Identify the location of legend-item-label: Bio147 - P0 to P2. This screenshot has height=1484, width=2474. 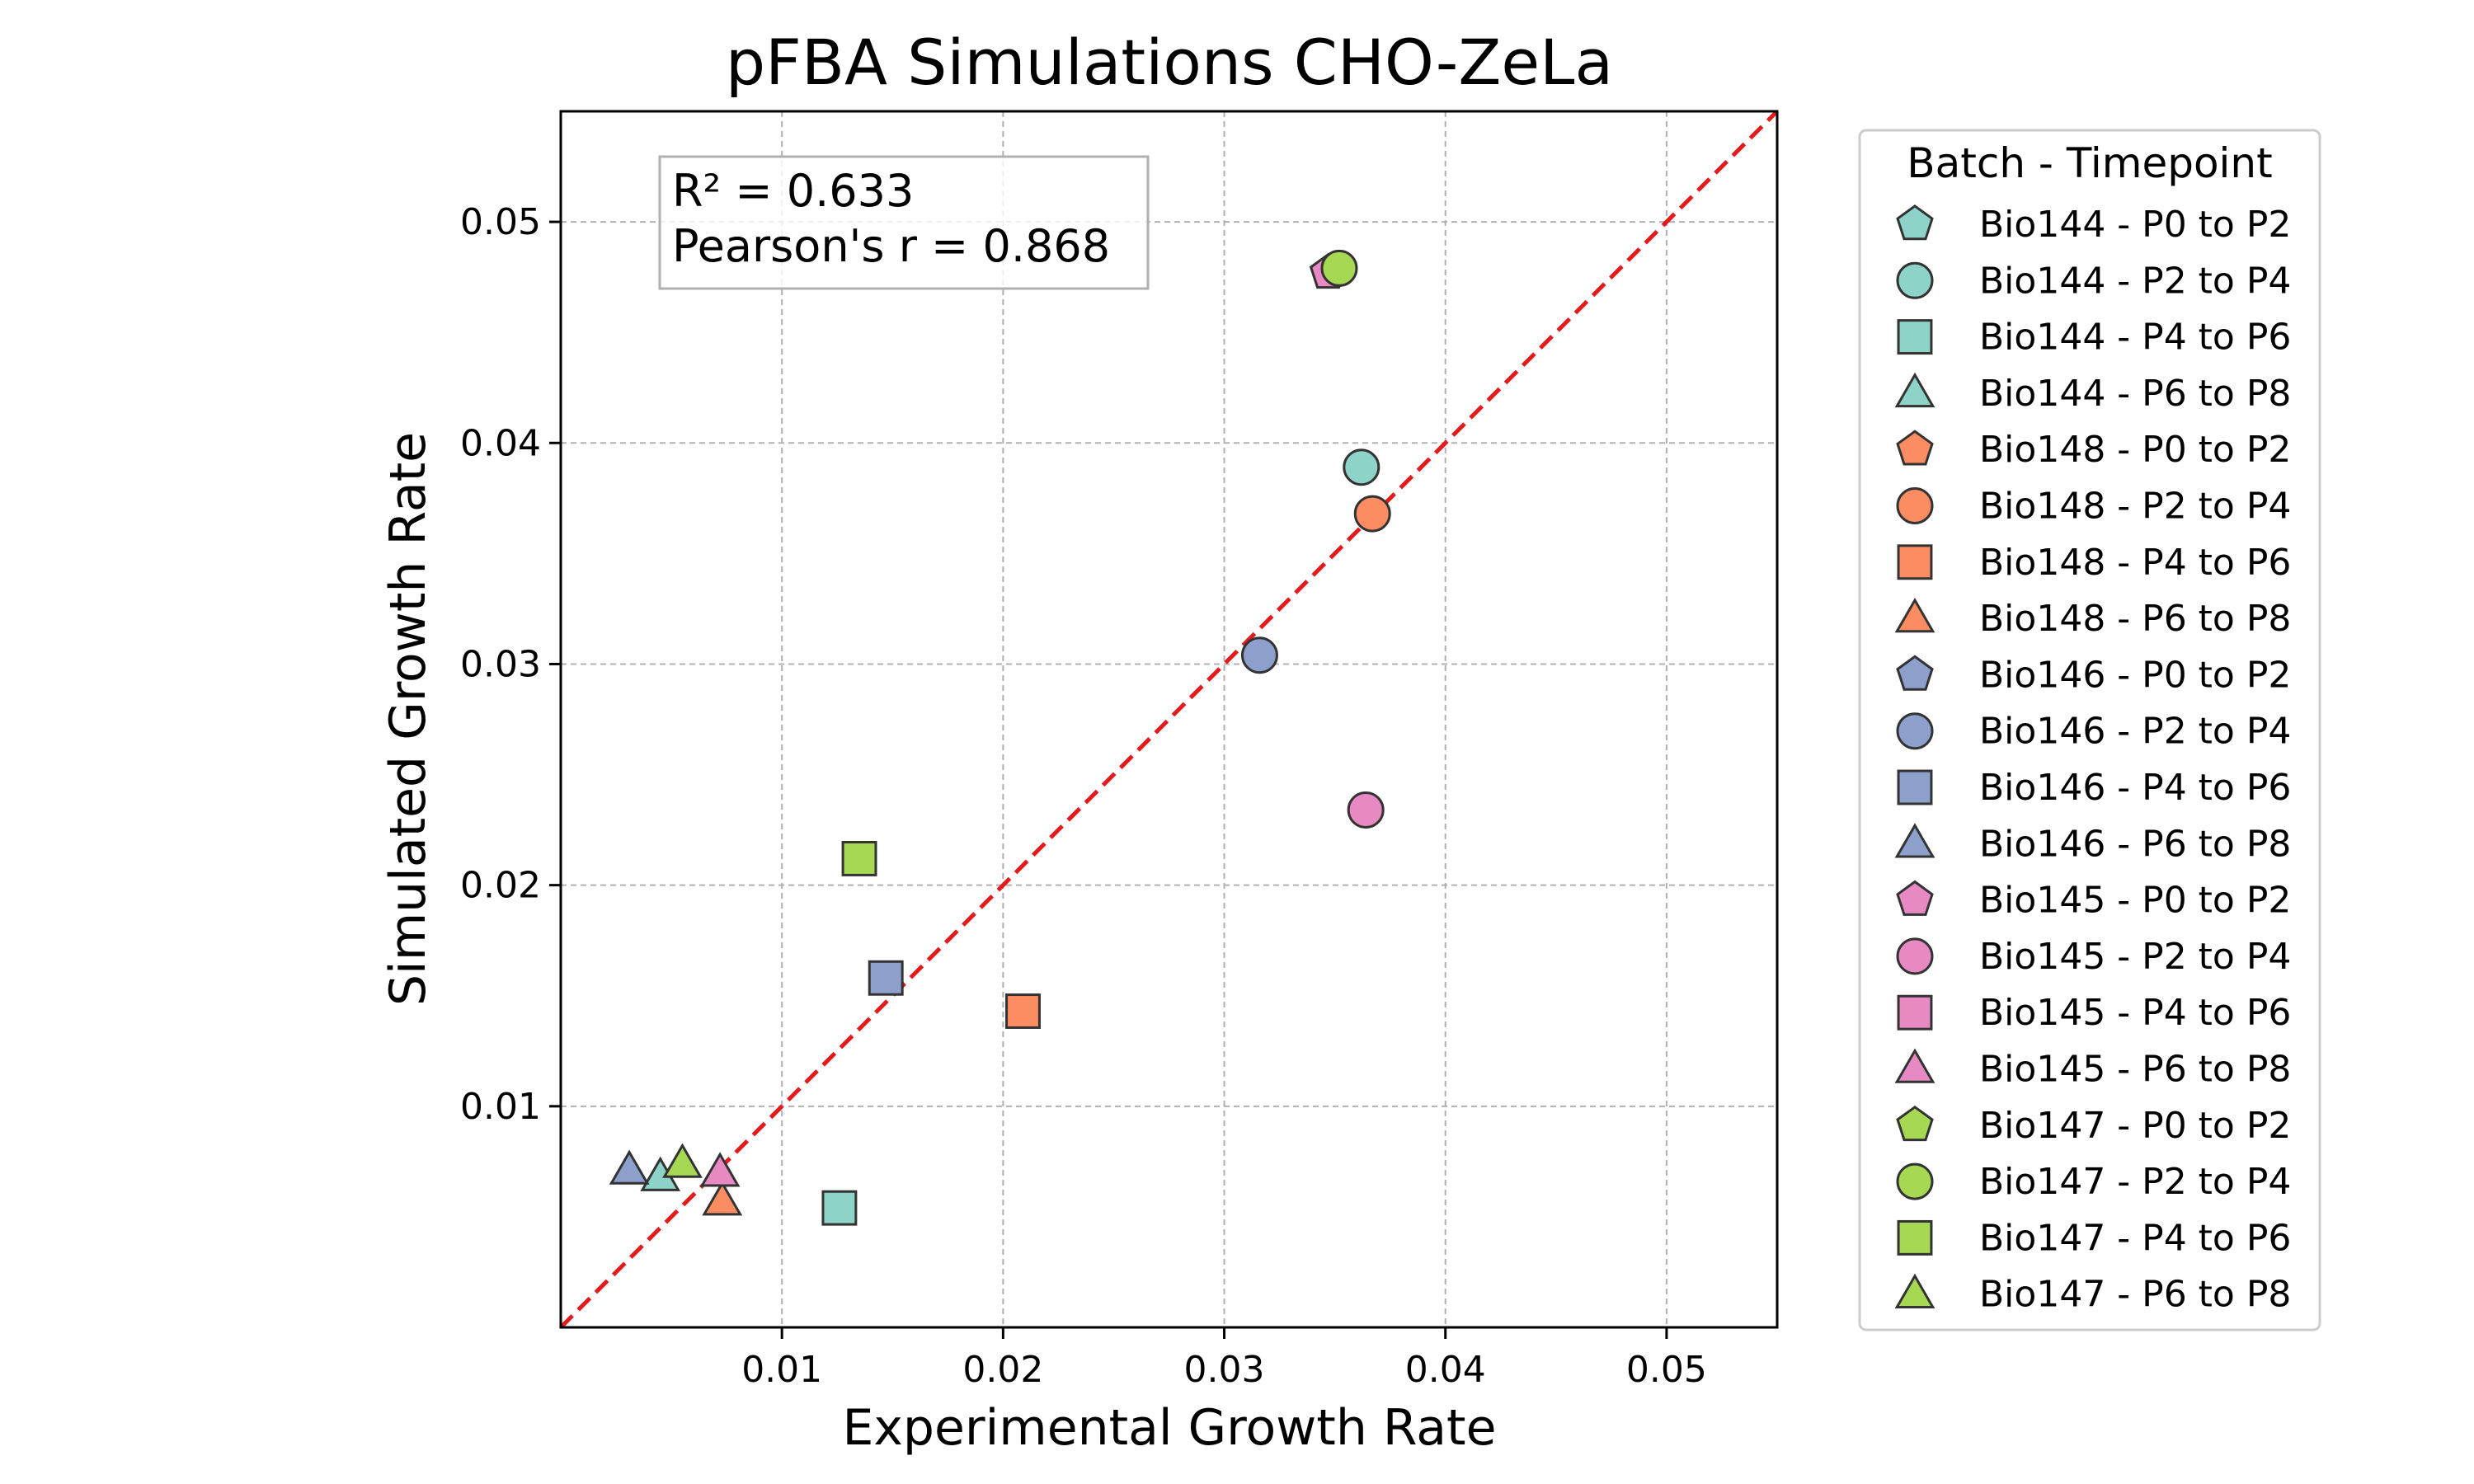
(2135, 1126).